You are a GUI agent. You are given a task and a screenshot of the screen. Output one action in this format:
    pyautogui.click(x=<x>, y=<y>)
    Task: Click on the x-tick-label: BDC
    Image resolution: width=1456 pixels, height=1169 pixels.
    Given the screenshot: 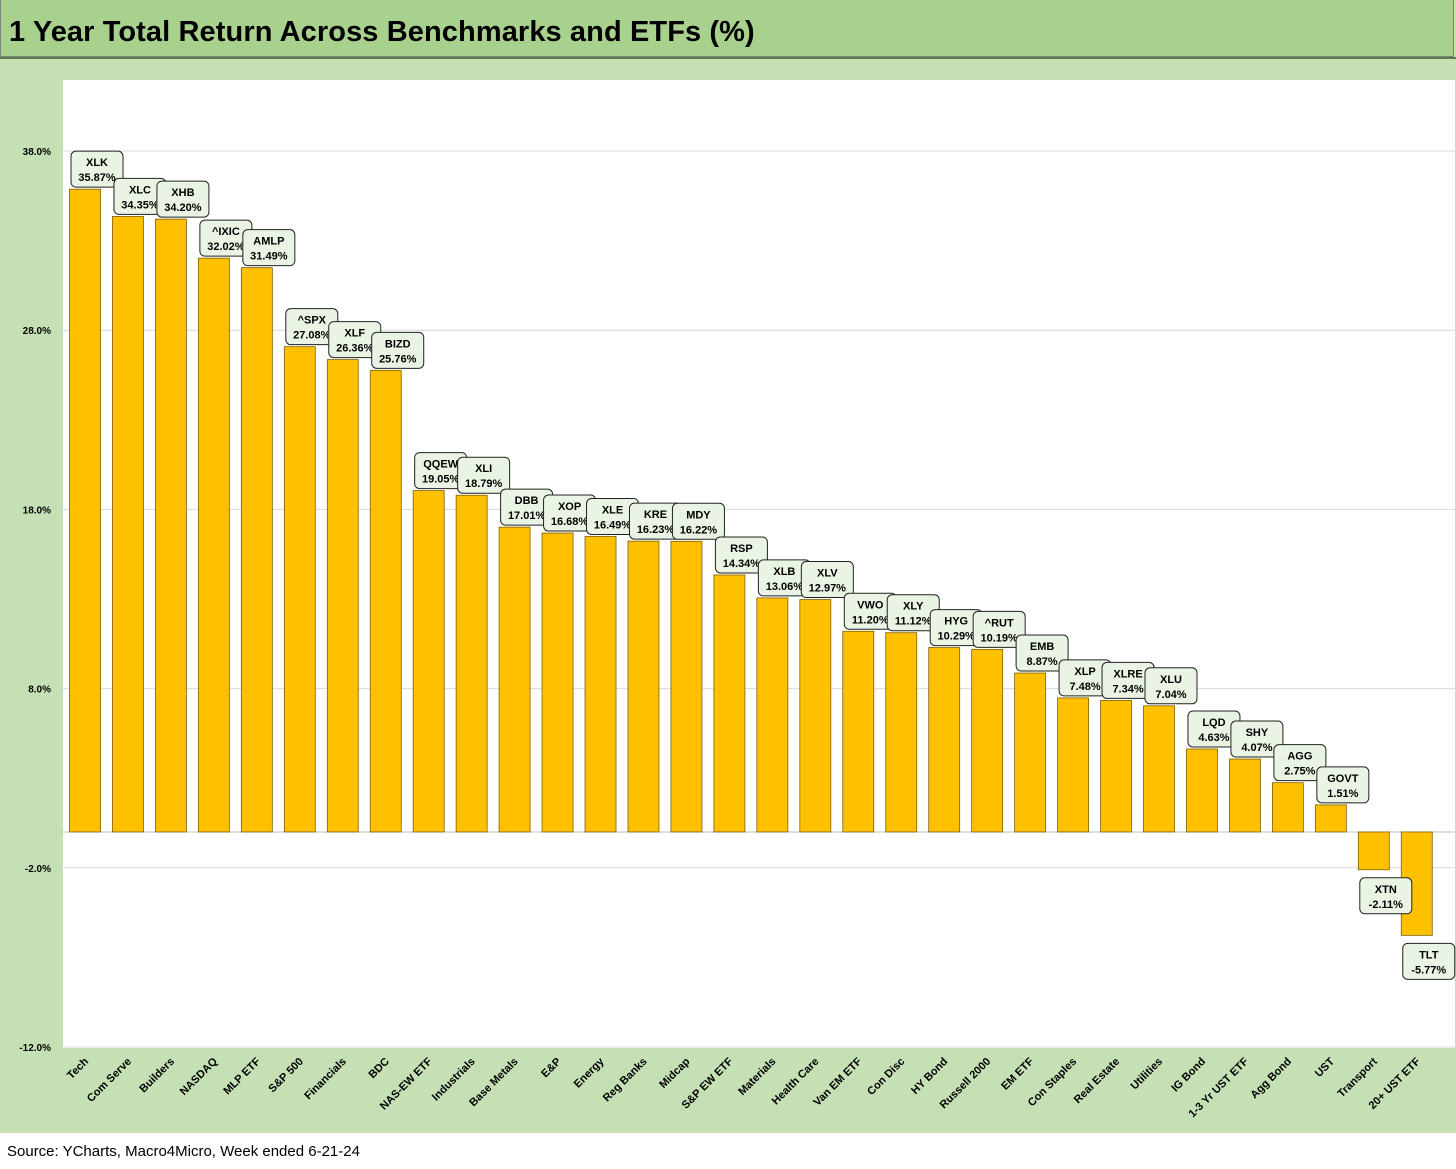 What is the action you would take?
    pyautogui.click(x=378, y=1068)
    